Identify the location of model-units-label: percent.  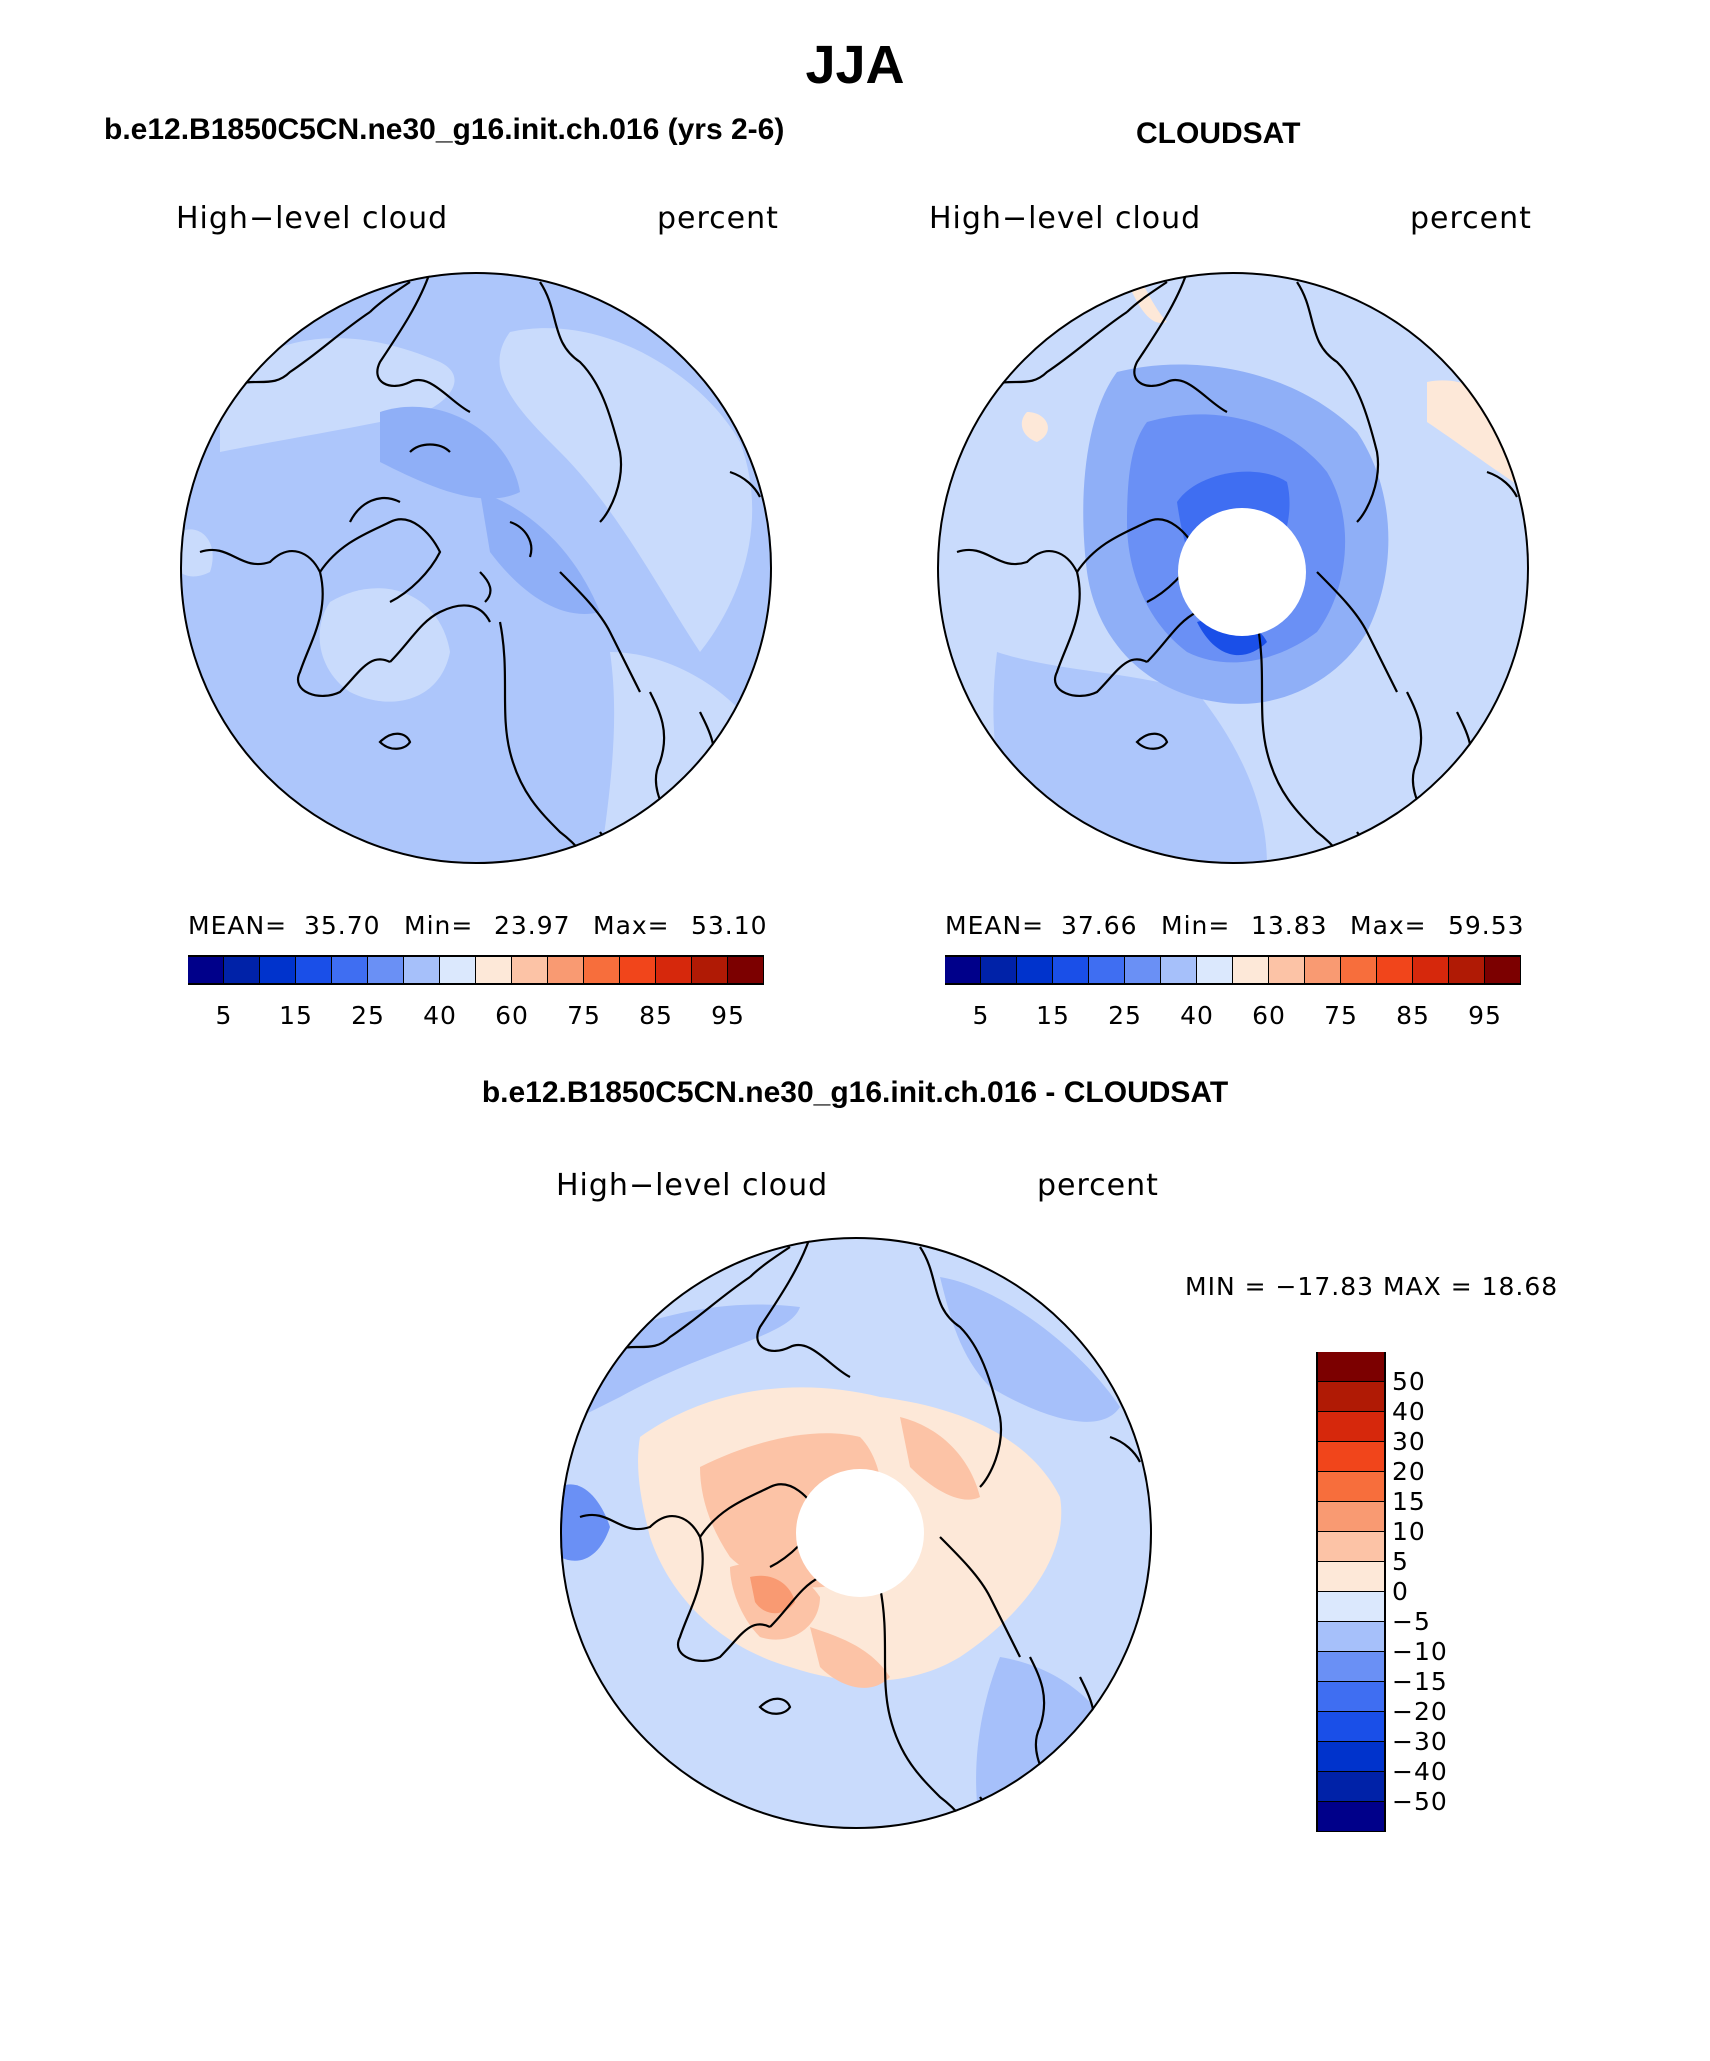
(718, 218).